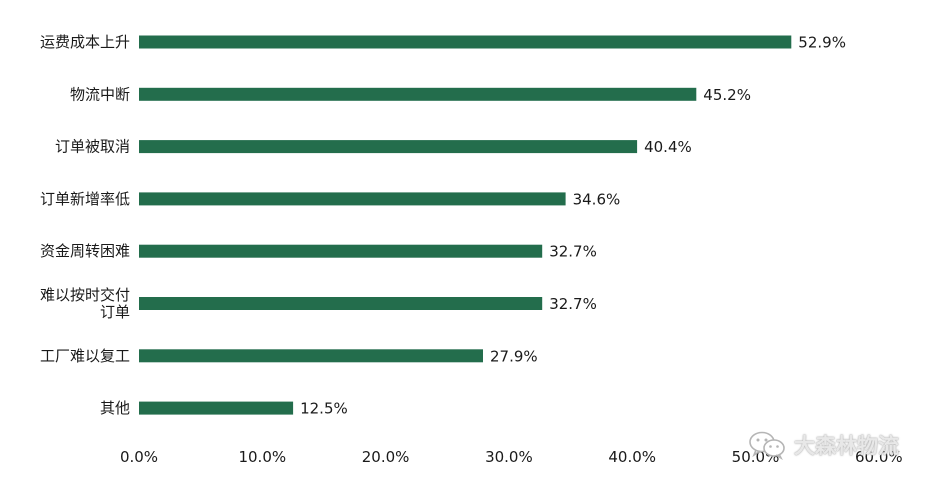  What do you see at coordinates (846, 446) in the screenshot?
I see `watermark-text: 大森林物流` at bounding box center [846, 446].